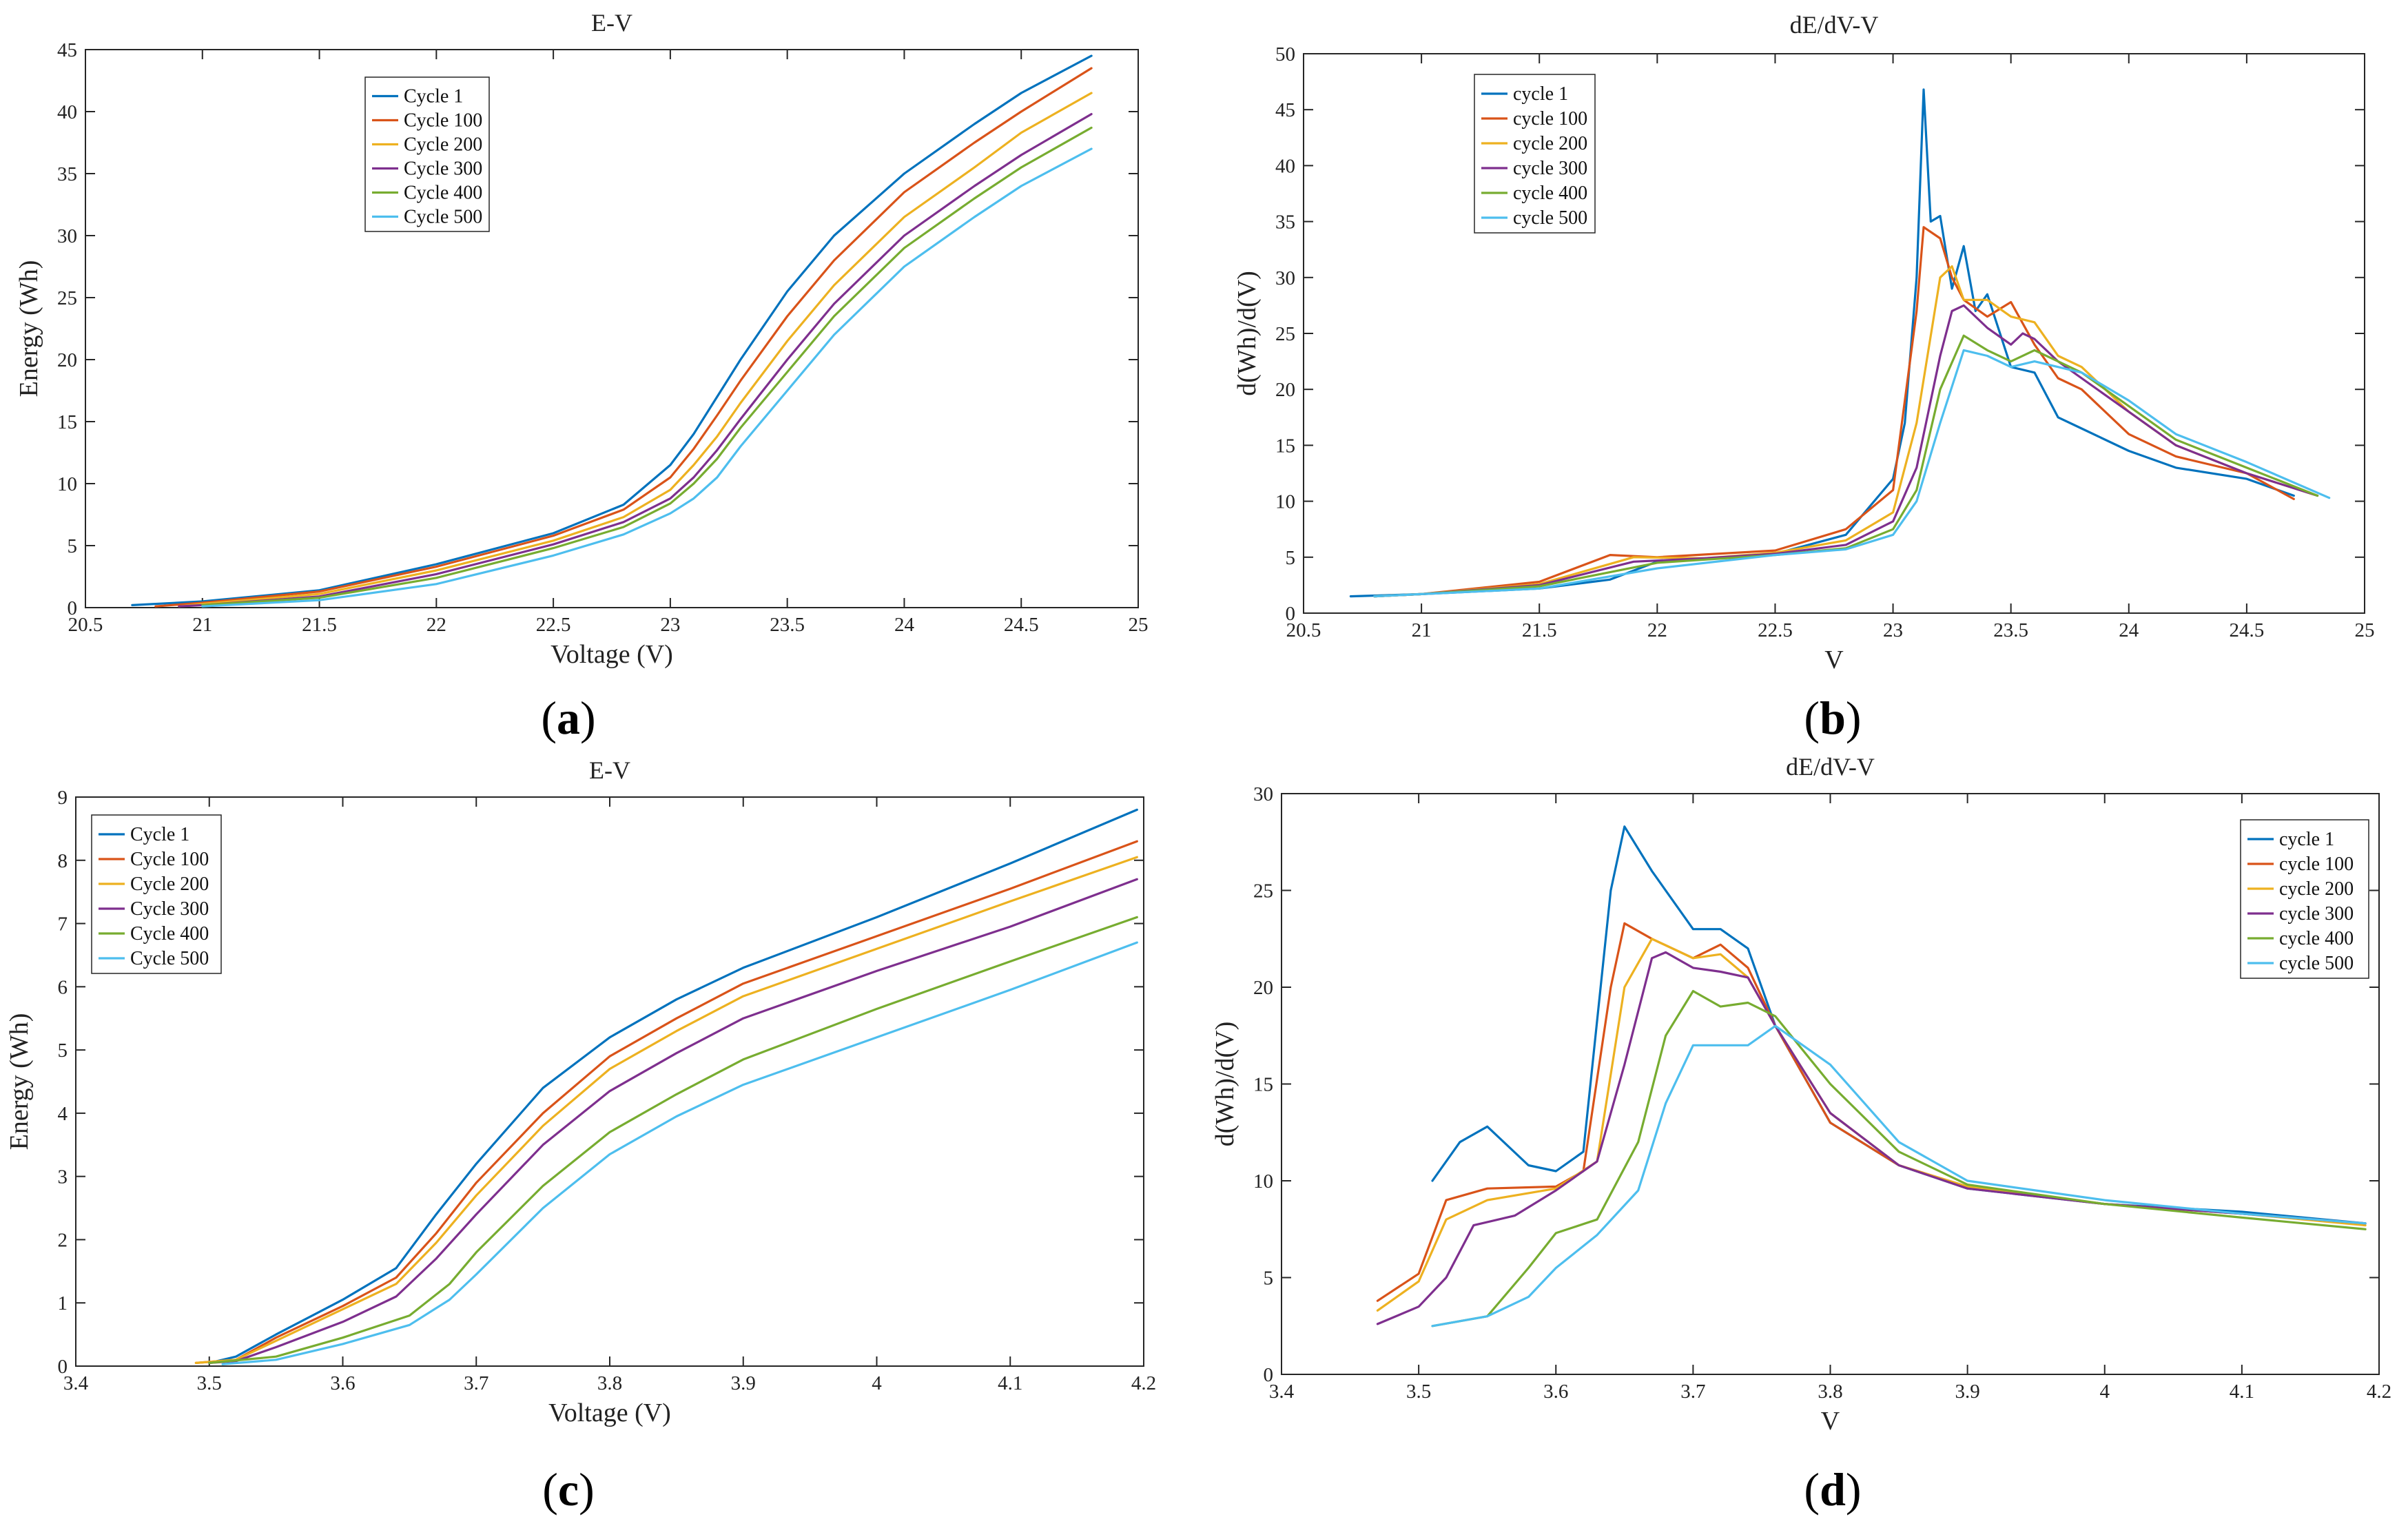 The height and width of the screenshot is (1528, 2408). Describe the element at coordinates (63, 987) in the screenshot. I see `y-tick-label: 6` at that location.